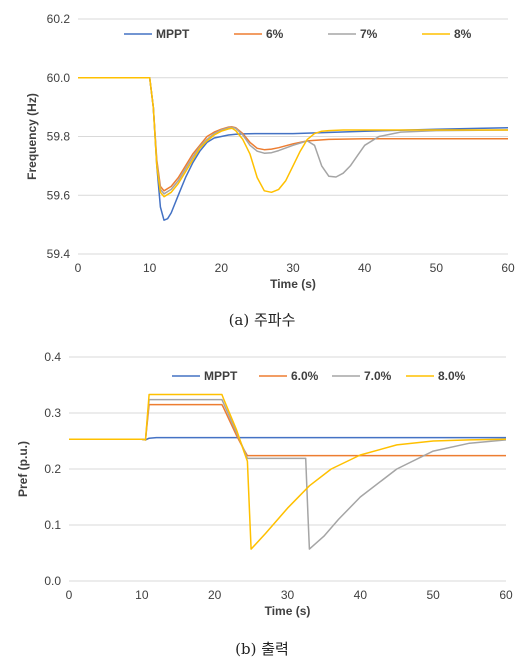 The image size is (524, 671). What do you see at coordinates (463, 34) in the screenshot?
I see `legend-label: 8%` at bounding box center [463, 34].